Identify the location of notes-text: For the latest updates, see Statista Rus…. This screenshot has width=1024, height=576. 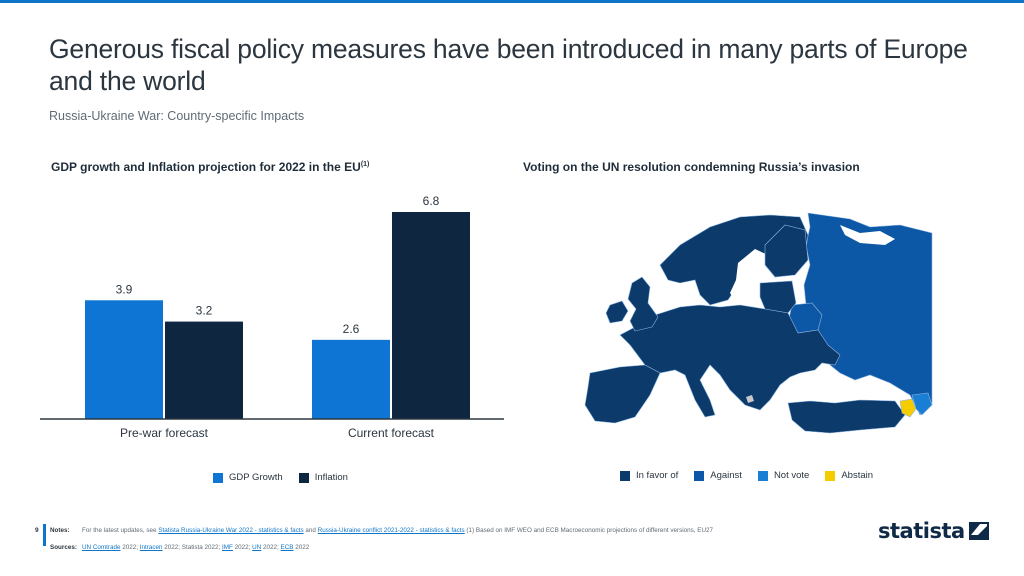
(397, 530).